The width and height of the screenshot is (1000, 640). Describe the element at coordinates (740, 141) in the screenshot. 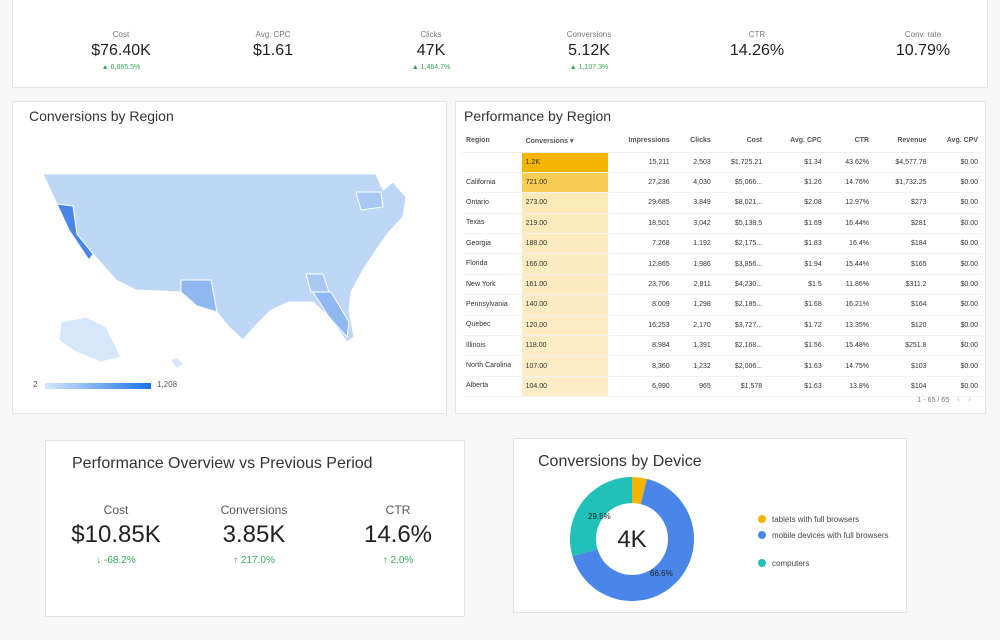

I see `column-header: Cost` at that location.